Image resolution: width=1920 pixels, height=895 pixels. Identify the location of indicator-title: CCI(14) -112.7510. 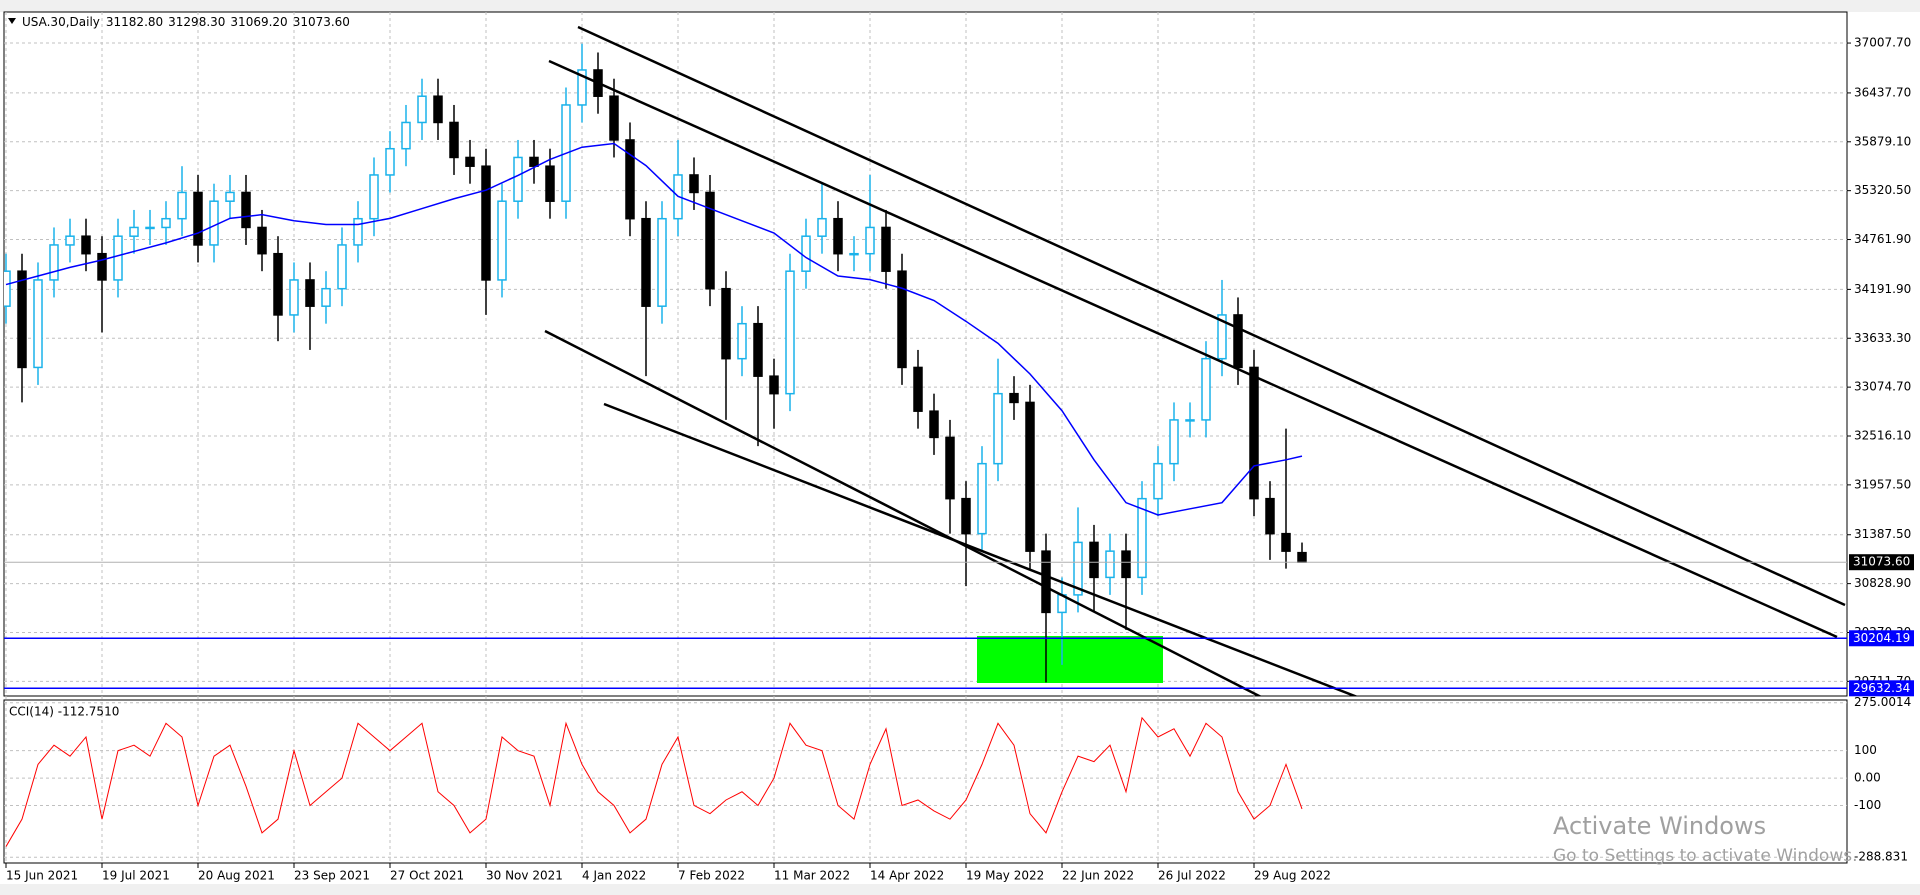
(64, 712).